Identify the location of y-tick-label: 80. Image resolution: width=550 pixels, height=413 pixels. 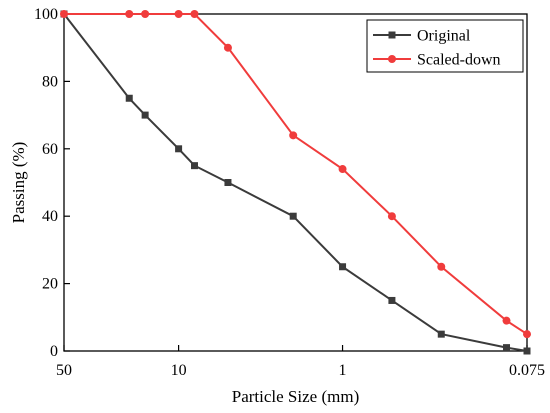
(50, 81).